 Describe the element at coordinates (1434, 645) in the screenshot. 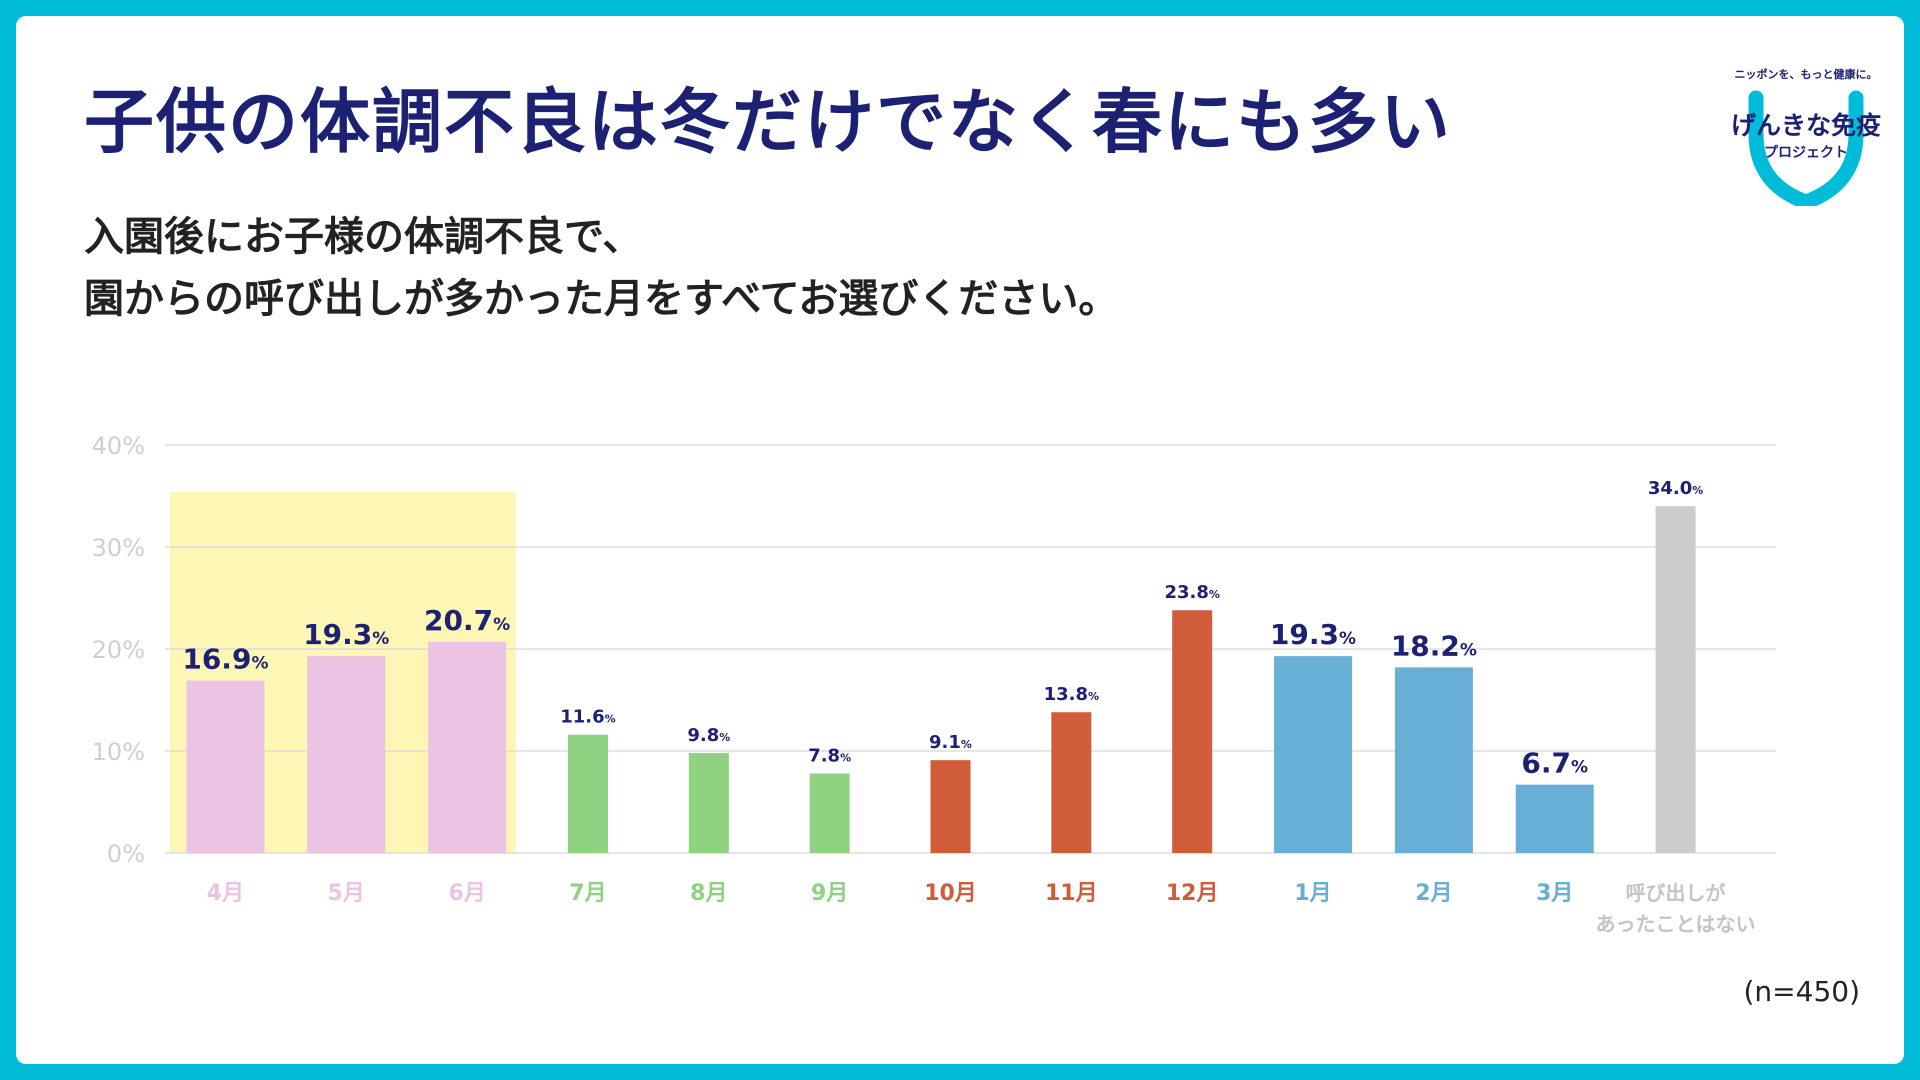

I see `data-label: 18.2%` at that location.